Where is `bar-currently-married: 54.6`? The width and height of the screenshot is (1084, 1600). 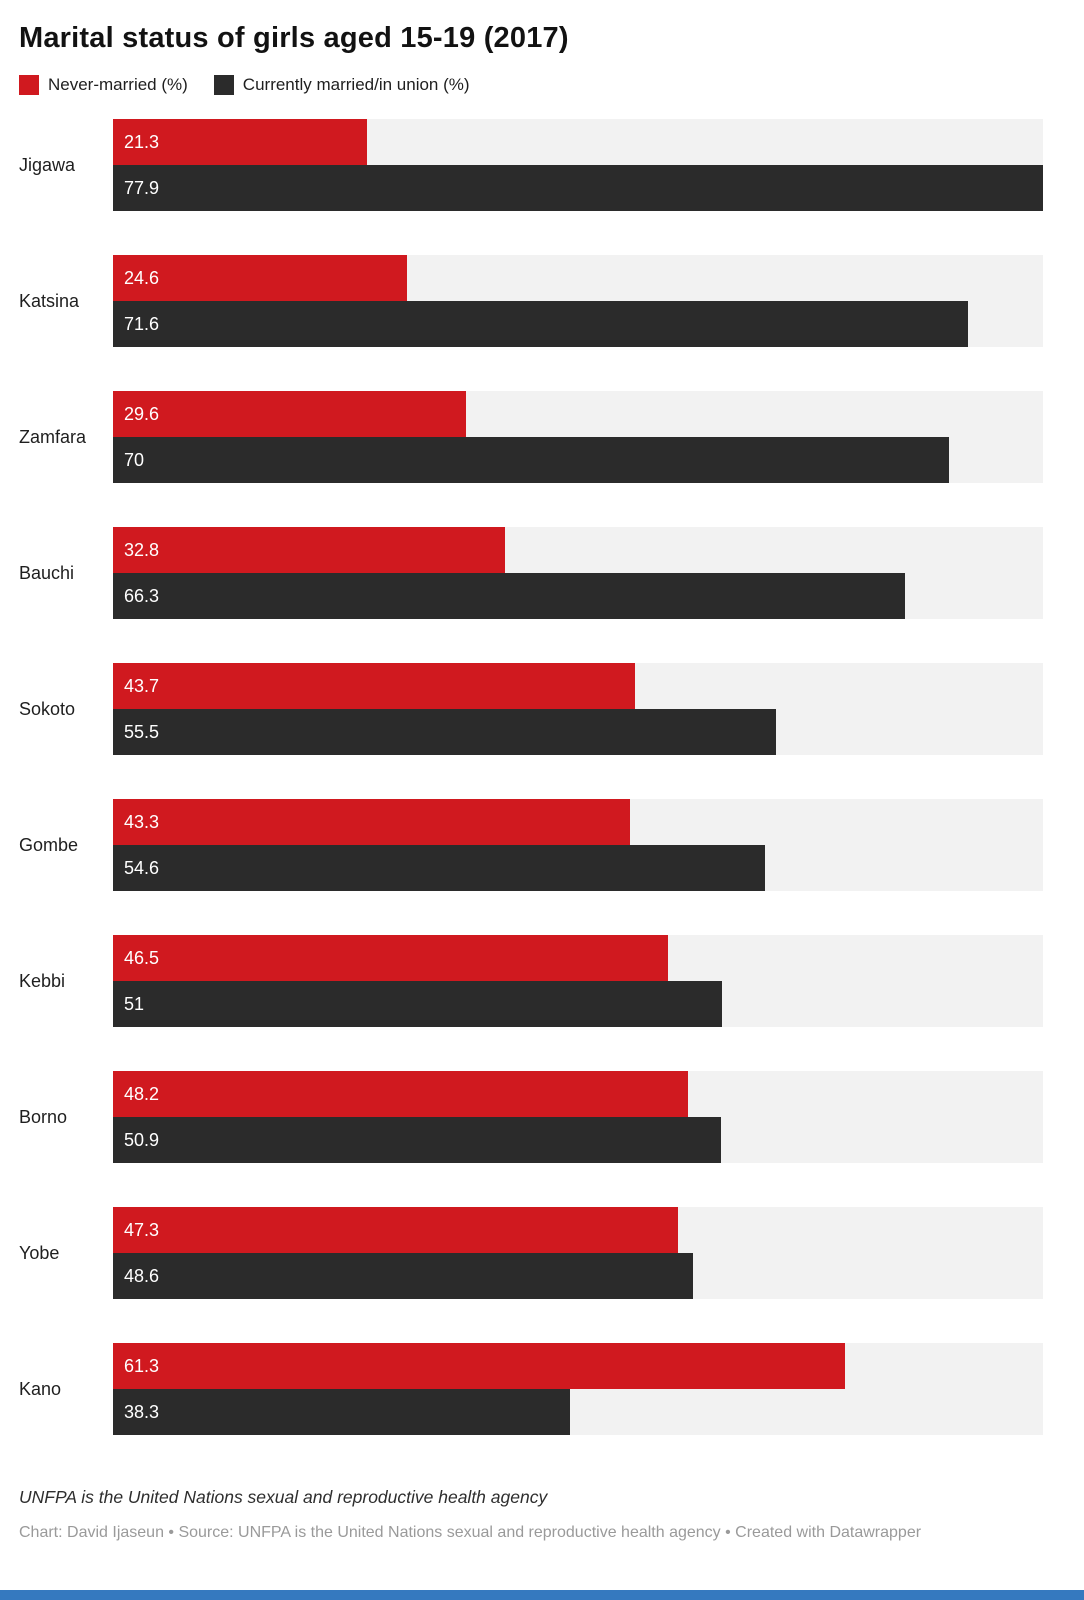 bar-currently-married: 54.6 is located at coordinates (439, 868).